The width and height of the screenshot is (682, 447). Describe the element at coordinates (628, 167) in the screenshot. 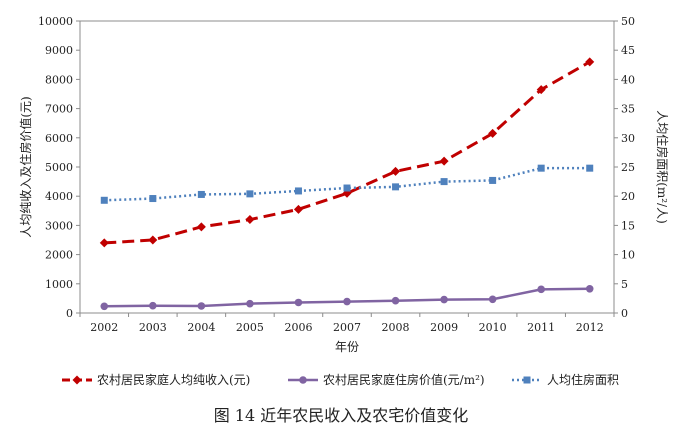

I see `right-tick-label: 25` at that location.